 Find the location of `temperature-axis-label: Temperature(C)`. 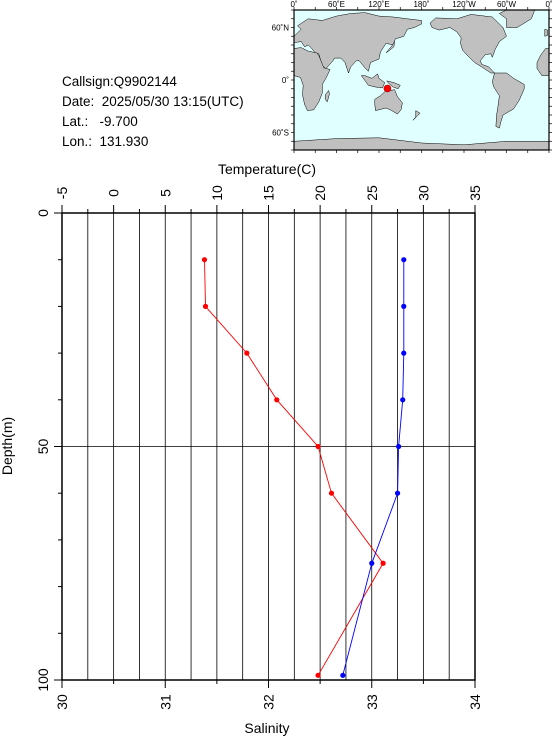

temperature-axis-label: Temperature(C) is located at coordinates (267, 169).